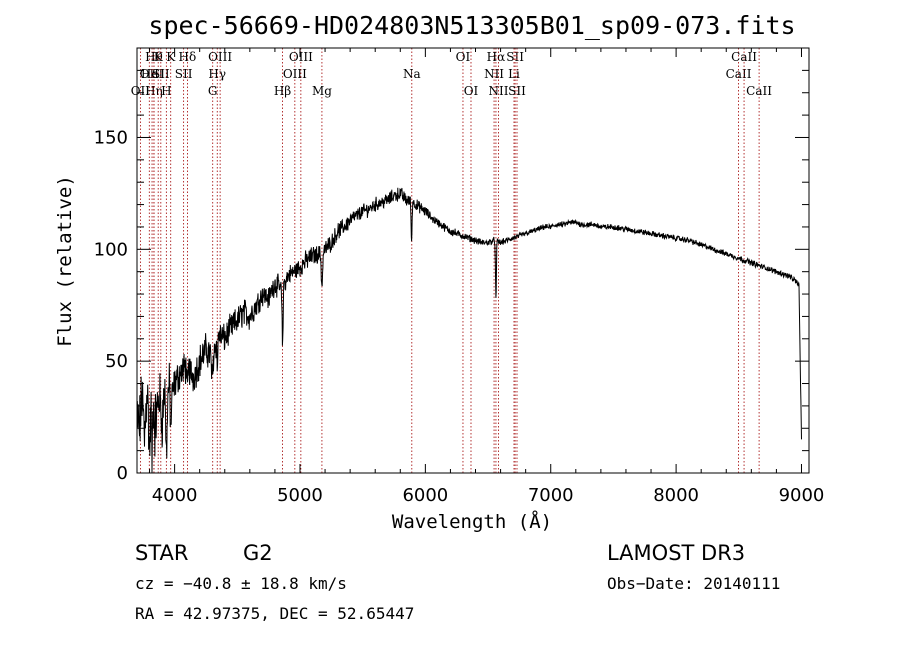 This screenshot has width=900, height=654. Describe the element at coordinates (301, 57) in the screenshot. I see `spectral-line-label-16: OIII` at that location.